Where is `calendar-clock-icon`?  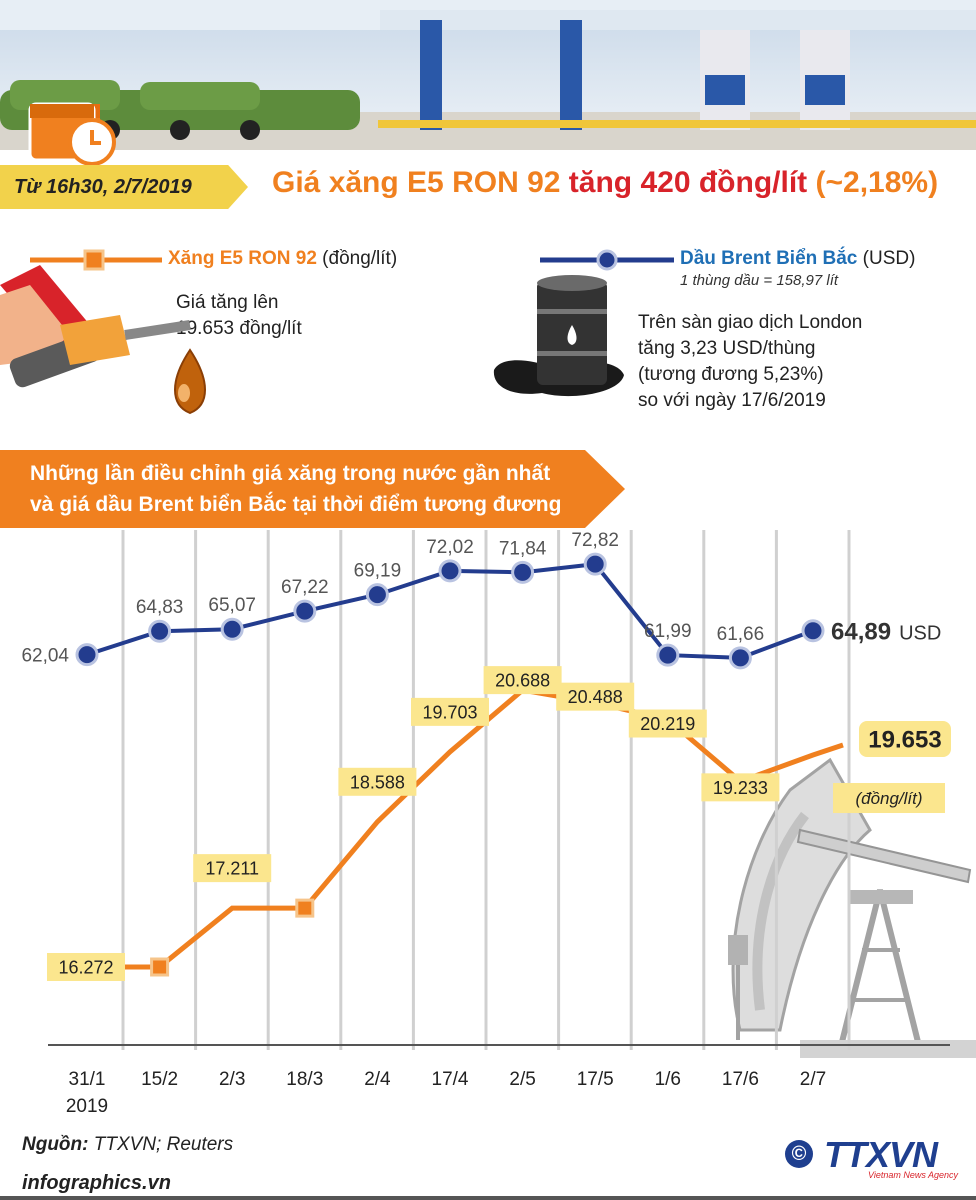
calendar-clock-icon is located at coordinates (72, 134).